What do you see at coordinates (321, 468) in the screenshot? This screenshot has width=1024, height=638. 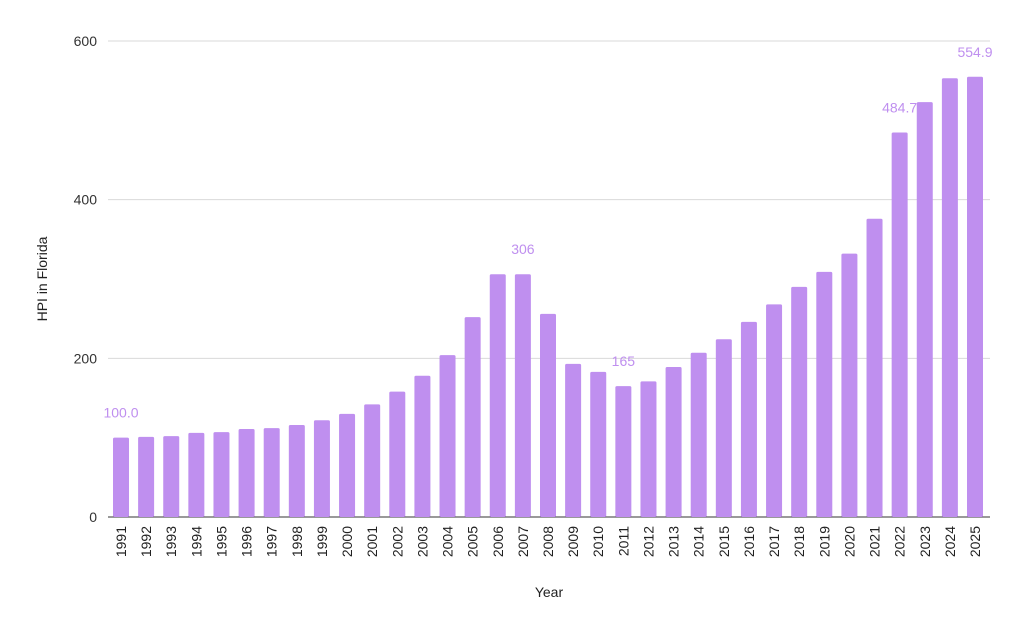 I see `bar-1999` at bounding box center [321, 468].